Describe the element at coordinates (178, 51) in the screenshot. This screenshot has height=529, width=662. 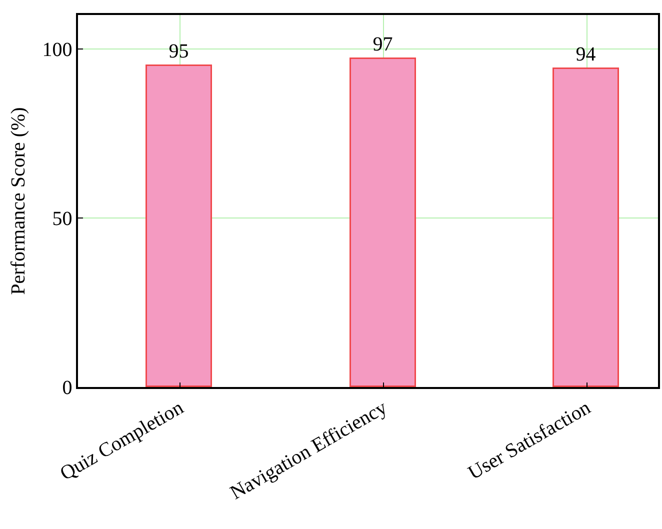
I see `data-label: 95` at that location.